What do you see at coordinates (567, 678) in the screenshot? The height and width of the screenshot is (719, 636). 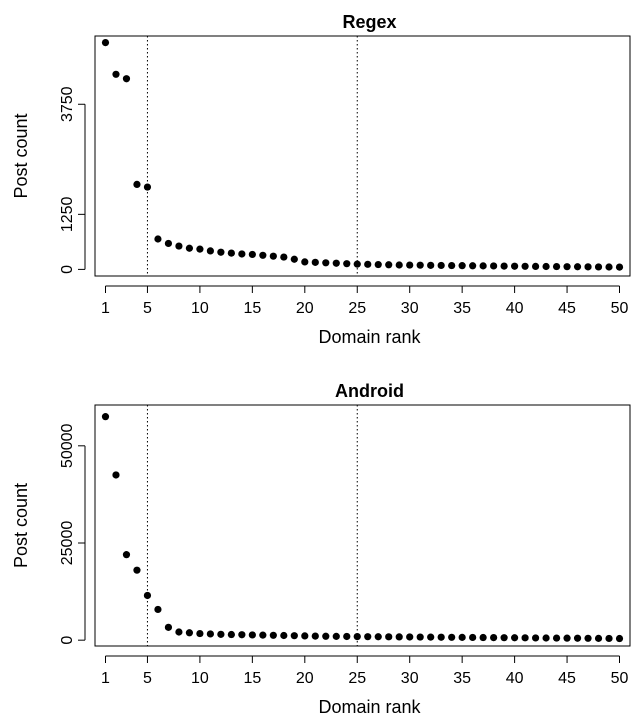 I see `x-tick-label: 45` at bounding box center [567, 678].